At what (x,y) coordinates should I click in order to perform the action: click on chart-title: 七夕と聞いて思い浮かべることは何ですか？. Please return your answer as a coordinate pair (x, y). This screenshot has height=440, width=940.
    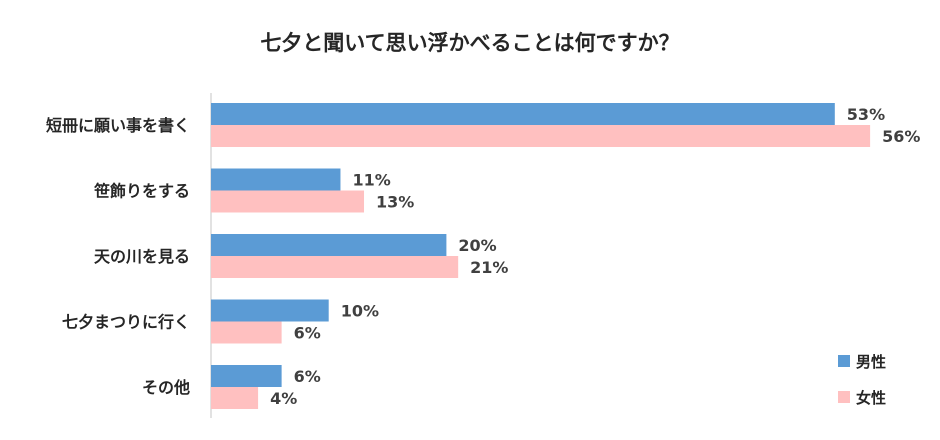
    Looking at the image, I should click on (469, 43).